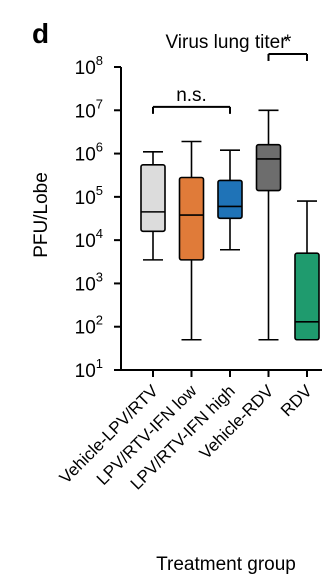  What do you see at coordinates (89, 326) in the screenshot?
I see `y-tick-label: 10²` at bounding box center [89, 326].